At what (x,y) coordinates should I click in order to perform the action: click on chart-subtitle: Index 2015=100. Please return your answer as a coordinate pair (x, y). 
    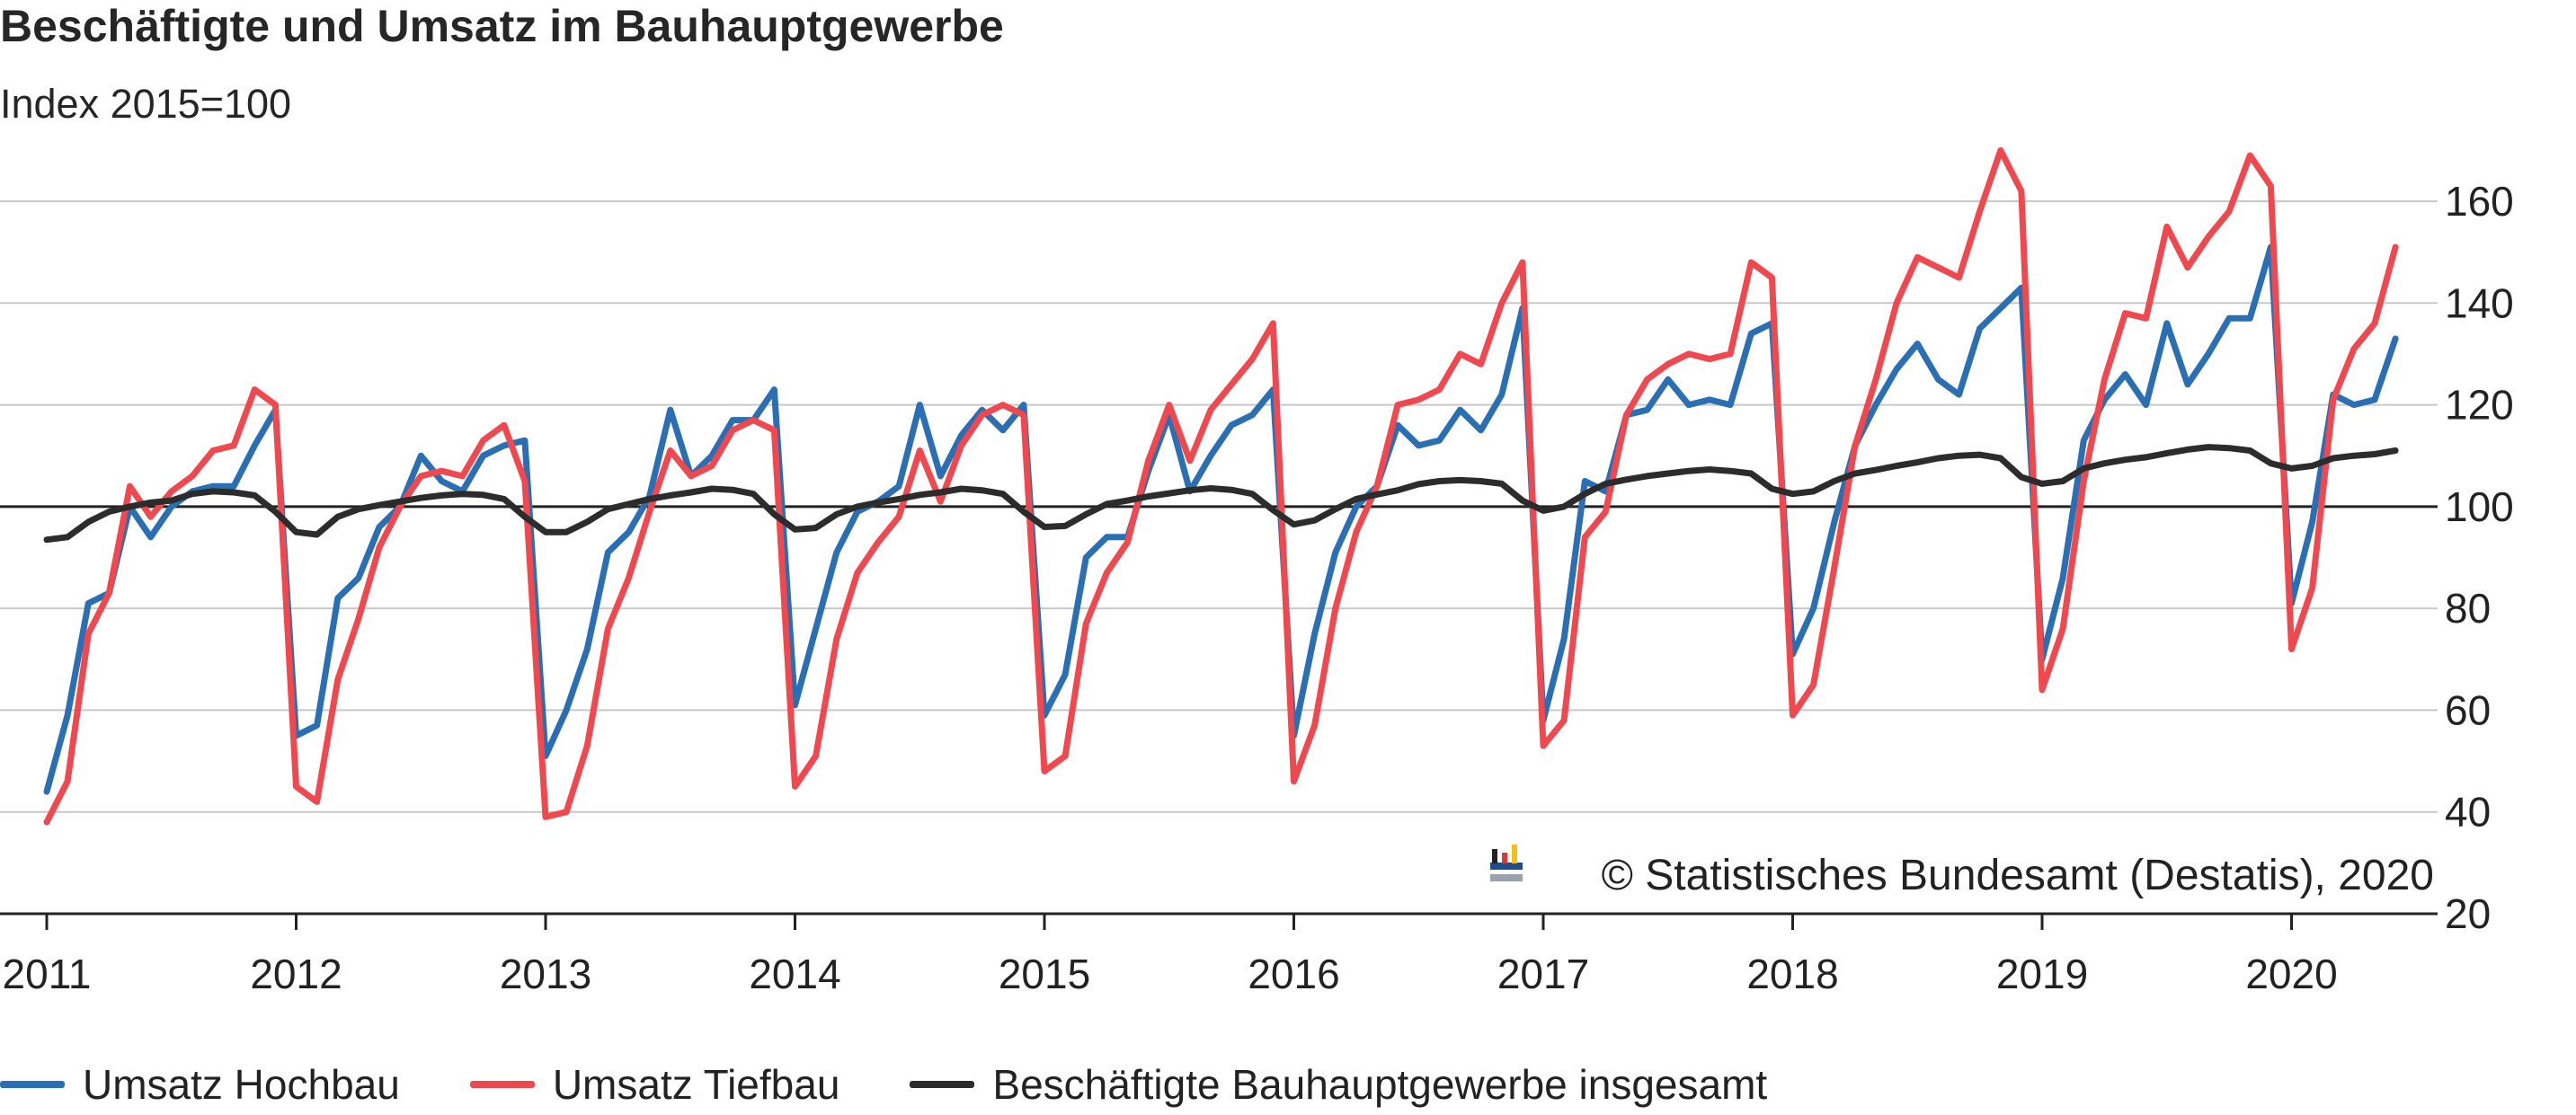
    Looking at the image, I should click on (146, 104).